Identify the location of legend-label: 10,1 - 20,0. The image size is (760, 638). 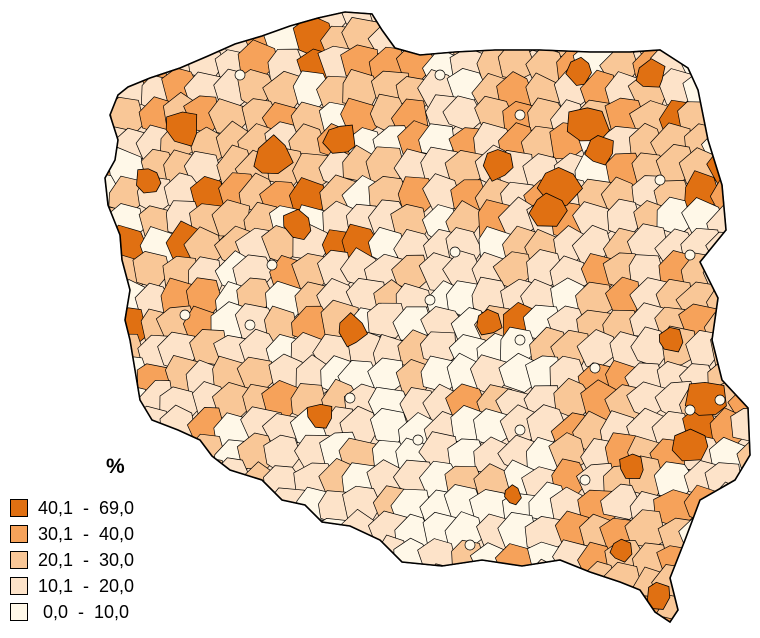
(86, 585).